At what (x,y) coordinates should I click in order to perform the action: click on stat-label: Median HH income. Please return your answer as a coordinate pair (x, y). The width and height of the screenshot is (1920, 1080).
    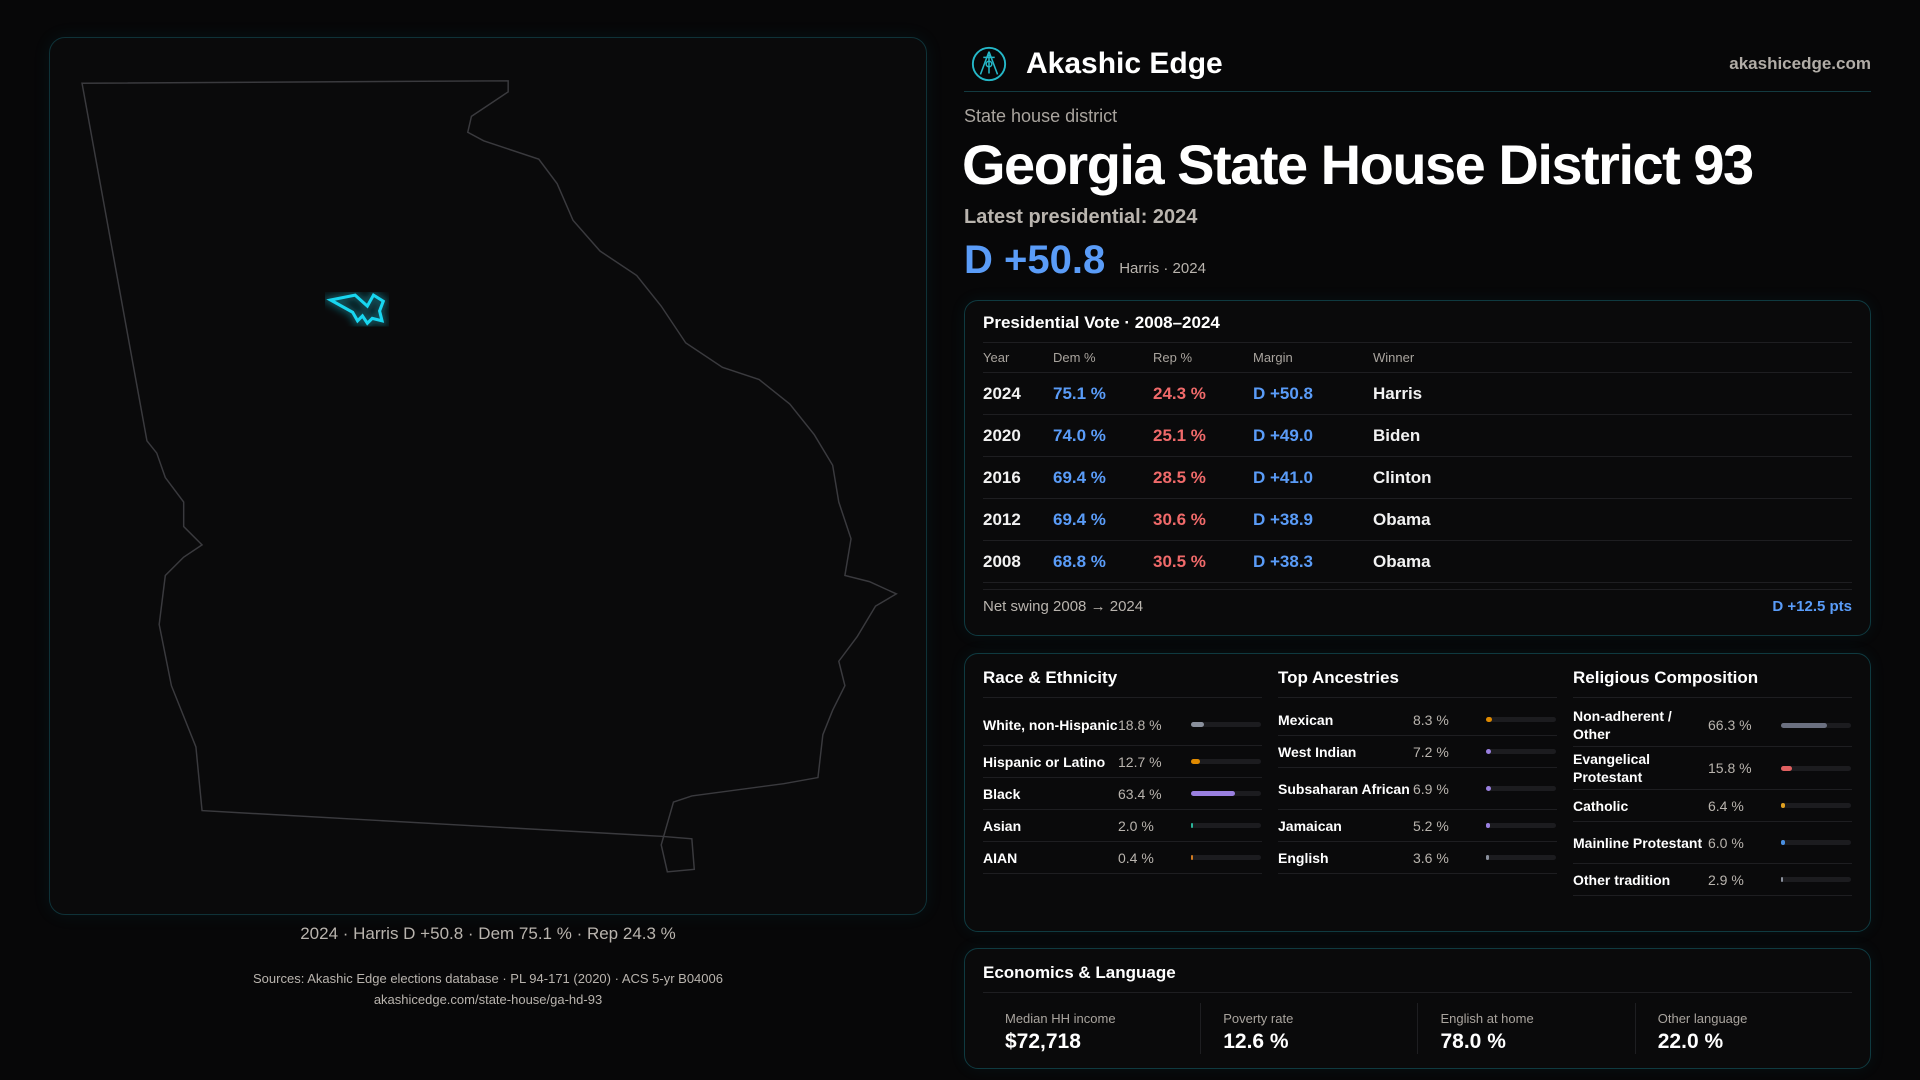
    Looking at the image, I should click on (1060, 1018).